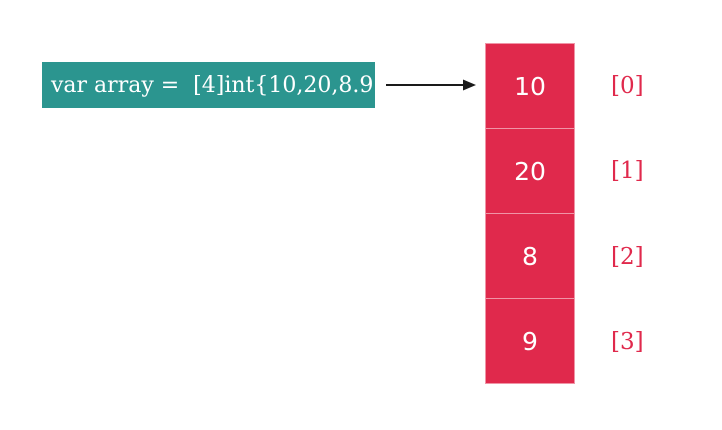 This screenshot has width=722, height=430. I want to click on cell-value: 9, so click(530, 341).